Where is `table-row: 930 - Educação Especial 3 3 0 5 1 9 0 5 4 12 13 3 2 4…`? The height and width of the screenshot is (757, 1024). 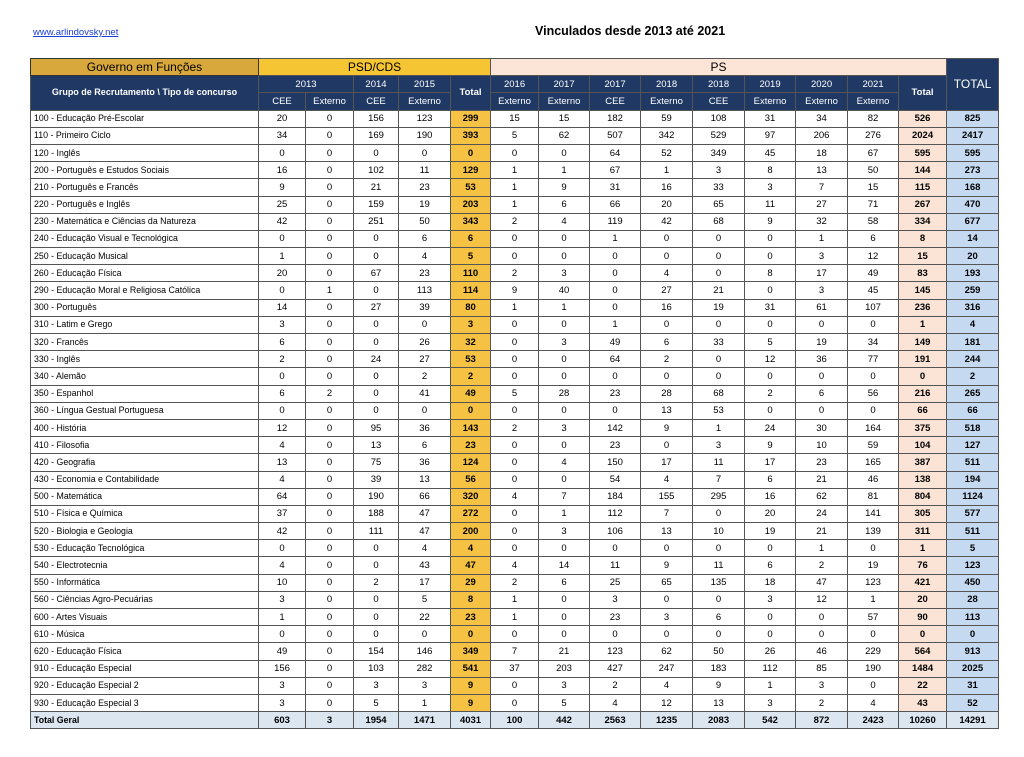
table-row: 930 - Educação Especial 3 3 0 5 1 9 0 5 4 12 13 3 2 4… is located at coordinates (515, 703).